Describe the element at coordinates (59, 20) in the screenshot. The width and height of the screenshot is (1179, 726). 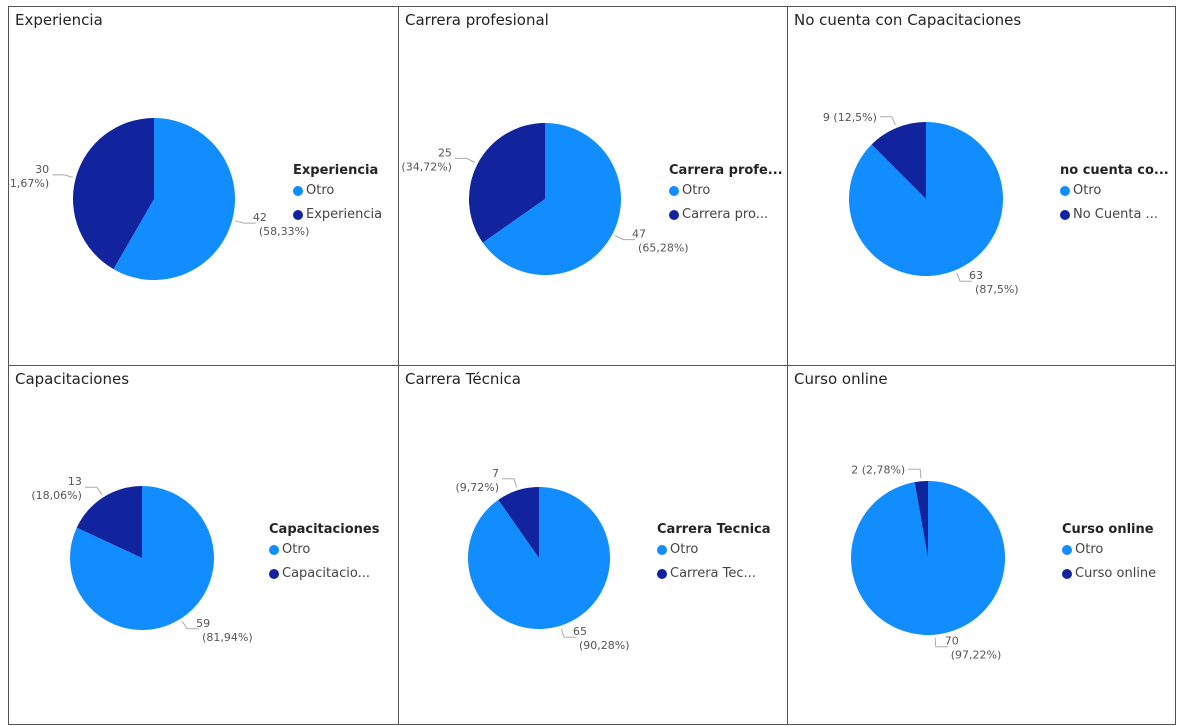
I see `chart-title: Experiencia` at that location.